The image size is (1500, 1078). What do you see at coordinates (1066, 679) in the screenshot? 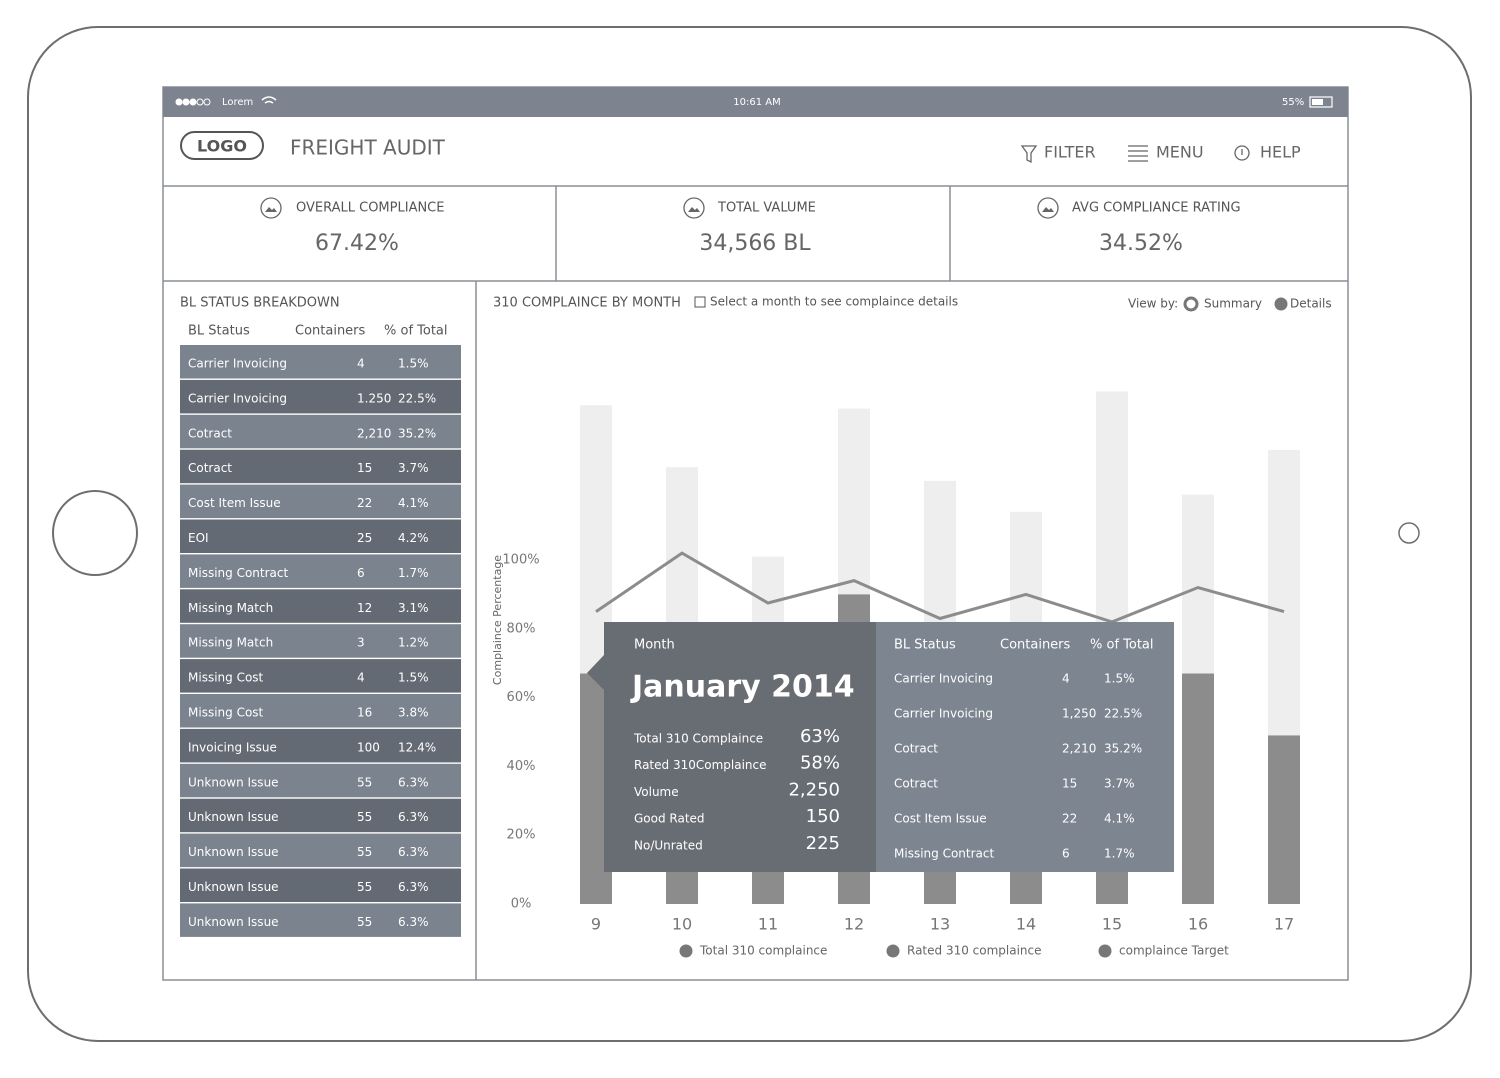
I see `tooltip-cell: 4` at bounding box center [1066, 679].